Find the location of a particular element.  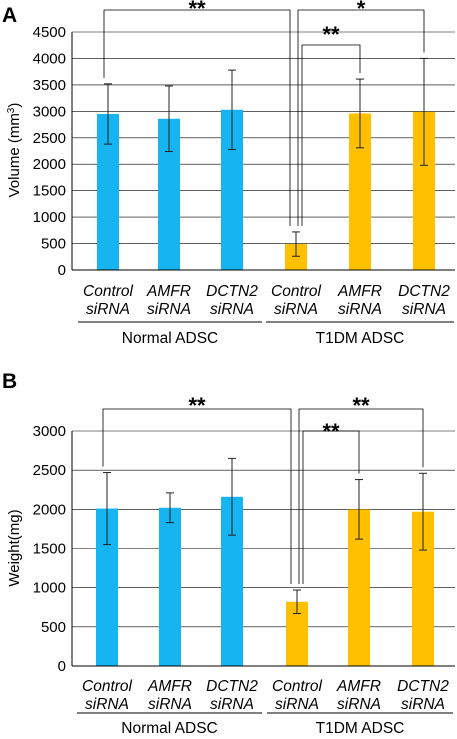

y-tick-labels: 0 500 1000 1500 2000 2500 3000 is located at coordinates (49, 549).